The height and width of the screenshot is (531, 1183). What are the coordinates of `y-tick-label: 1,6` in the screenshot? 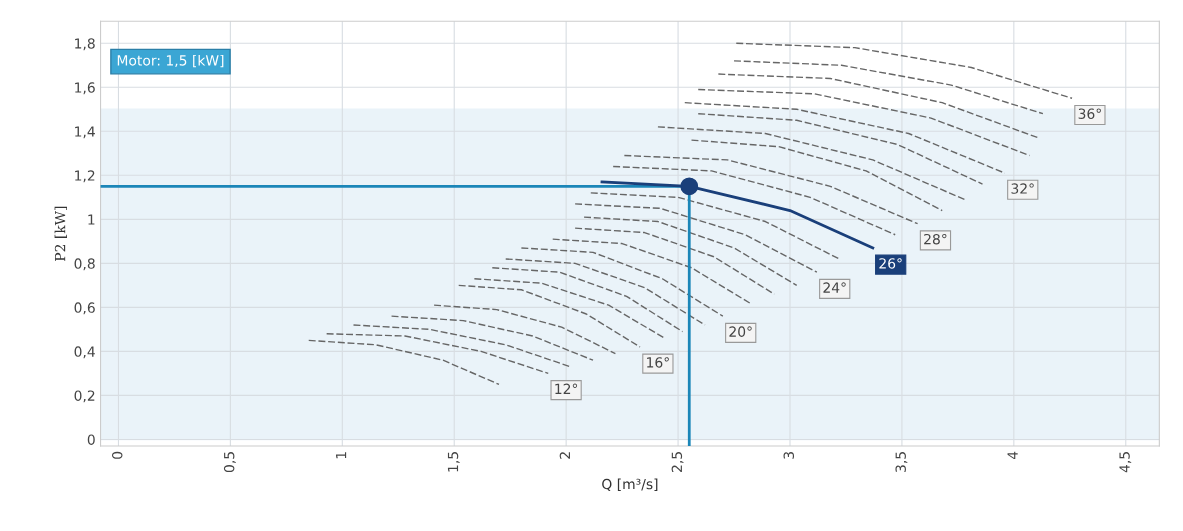 It's located at (85, 88).